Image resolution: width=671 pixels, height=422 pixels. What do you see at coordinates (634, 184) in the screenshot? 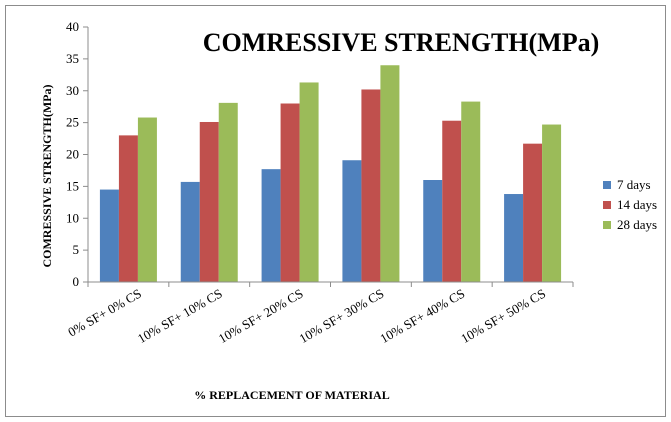
I see `legend-label: 7 days` at bounding box center [634, 184].